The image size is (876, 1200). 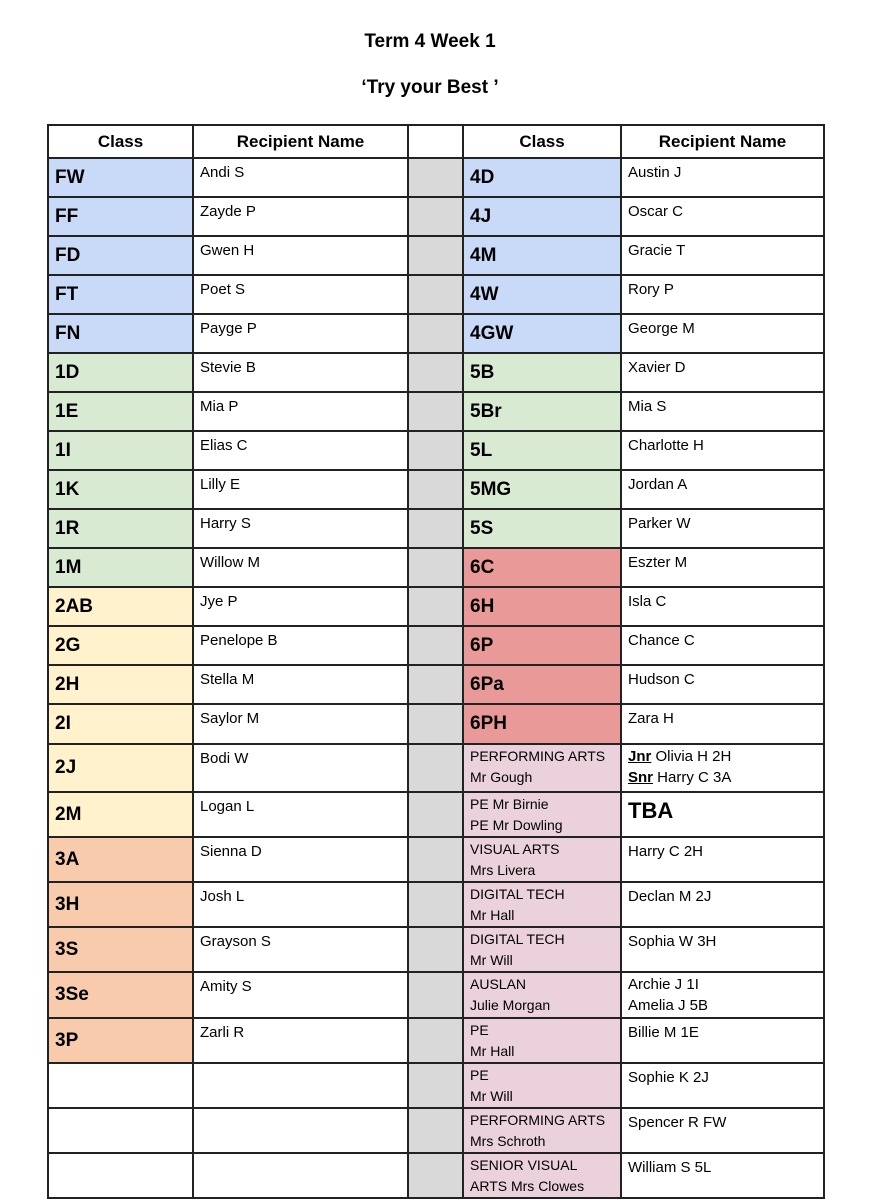 What do you see at coordinates (120, 606) in the screenshot?
I see `class-cell: 2AB` at bounding box center [120, 606].